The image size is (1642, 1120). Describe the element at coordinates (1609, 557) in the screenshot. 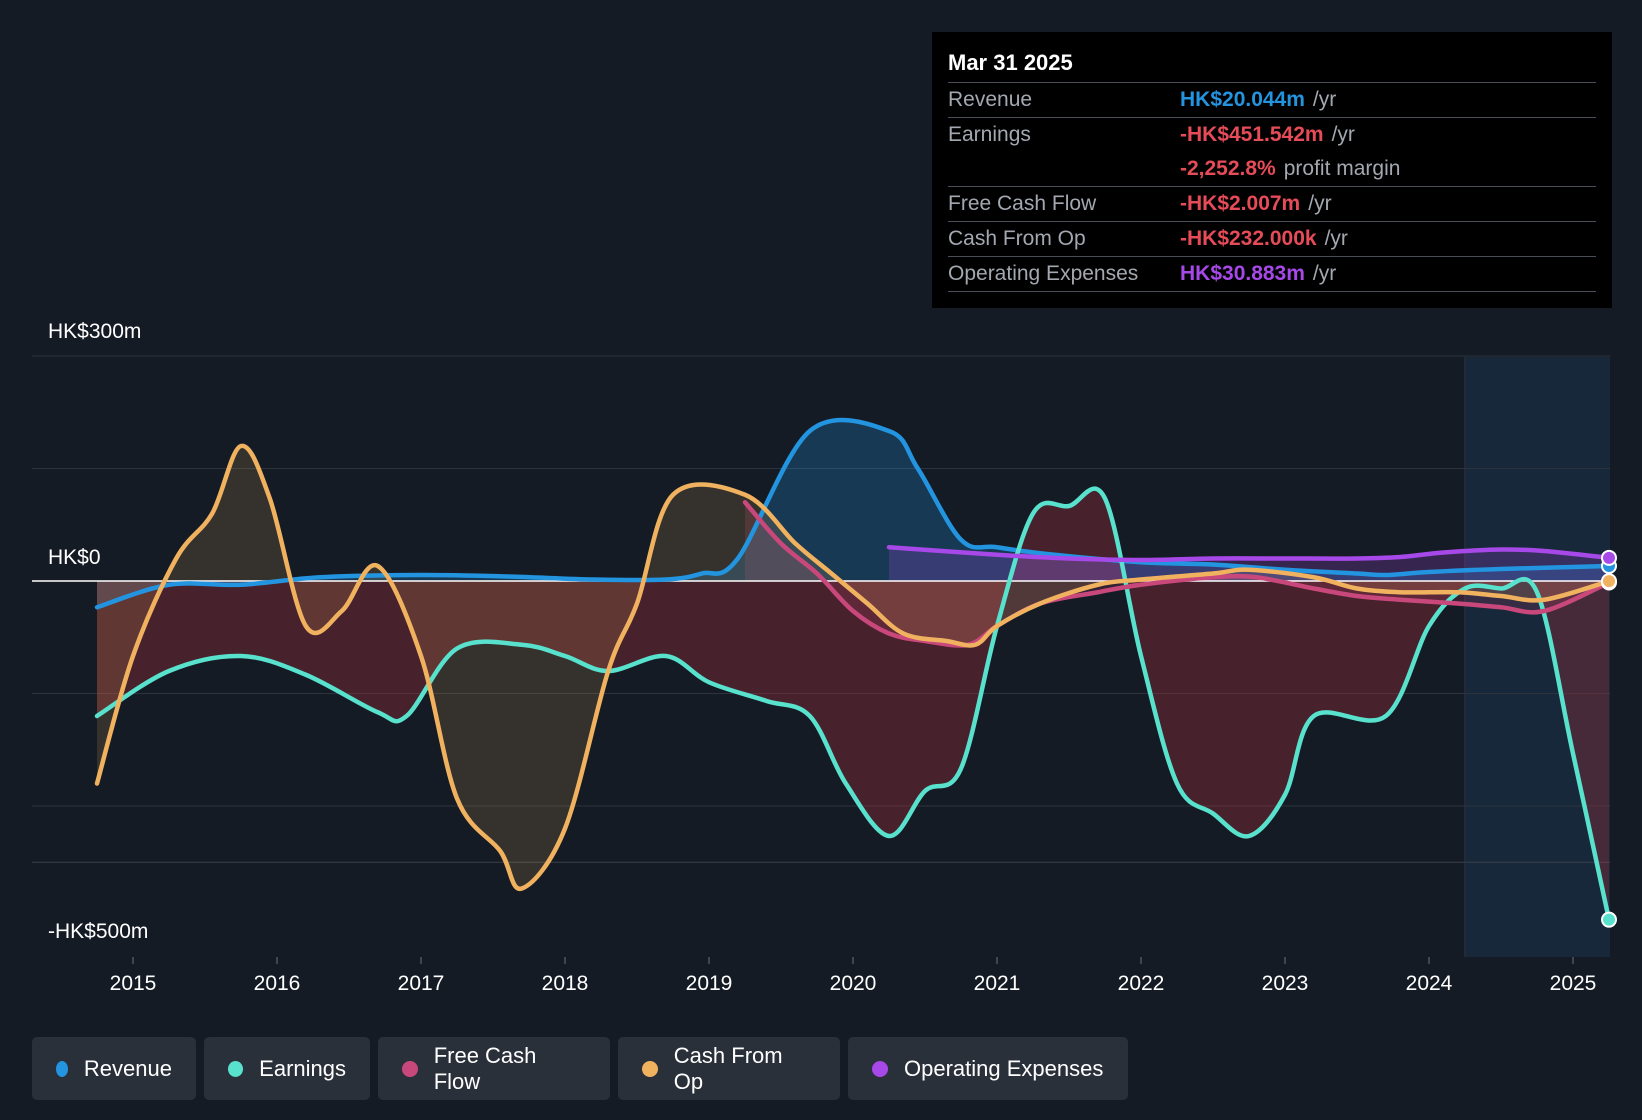

I see `operating-expenses-endpoint` at that location.